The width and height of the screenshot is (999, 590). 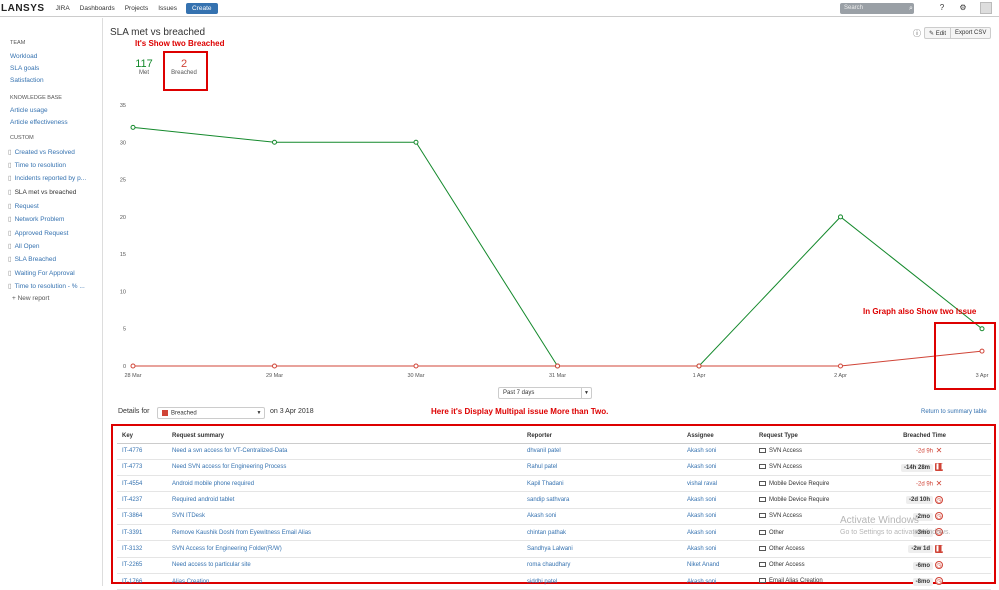 I want to click on issue-key-link: IT-3864, so click(x=132, y=516).